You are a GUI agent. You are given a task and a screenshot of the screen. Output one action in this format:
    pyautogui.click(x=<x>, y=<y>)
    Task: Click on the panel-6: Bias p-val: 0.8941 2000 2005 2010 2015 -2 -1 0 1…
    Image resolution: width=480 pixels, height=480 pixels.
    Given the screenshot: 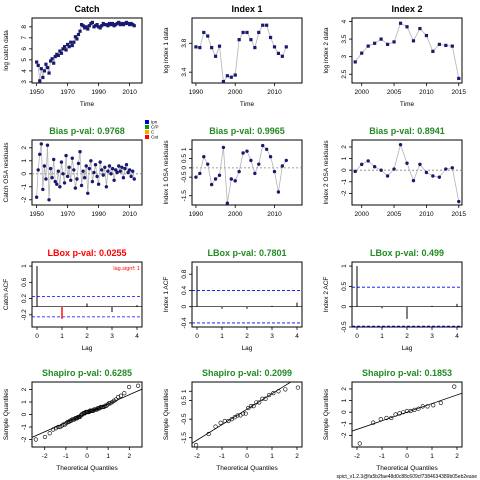 What is the action you would take?
    pyautogui.click(x=394, y=172)
    